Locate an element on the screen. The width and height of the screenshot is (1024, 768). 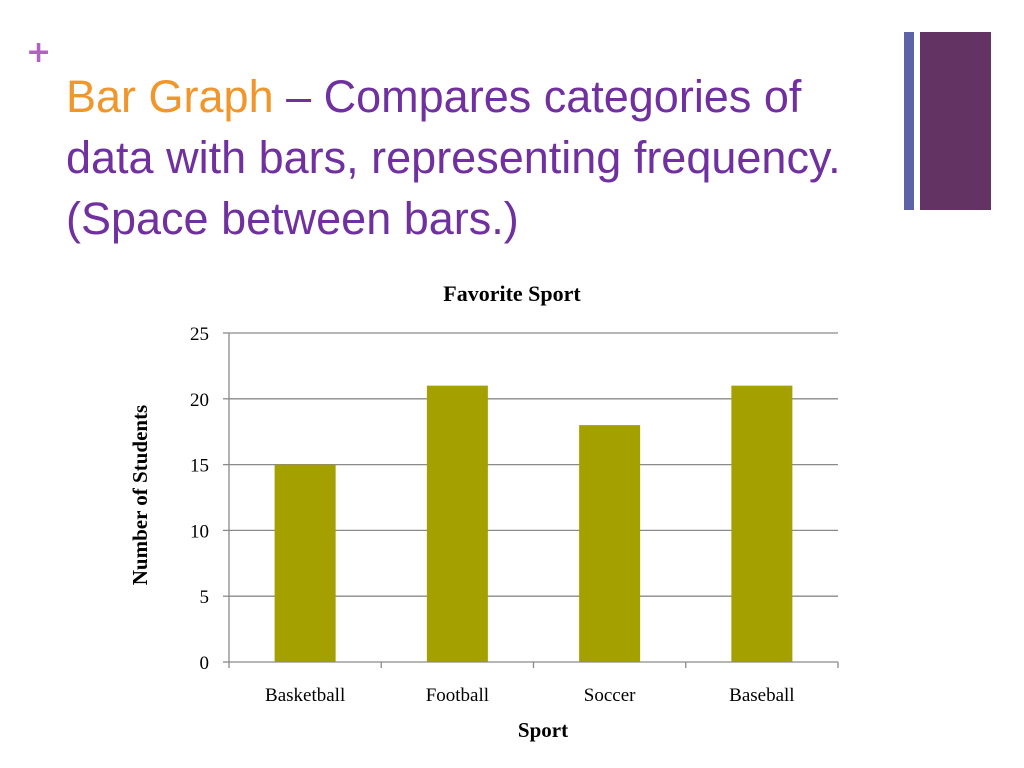
y-tick-label: 0 is located at coordinates (205, 663).